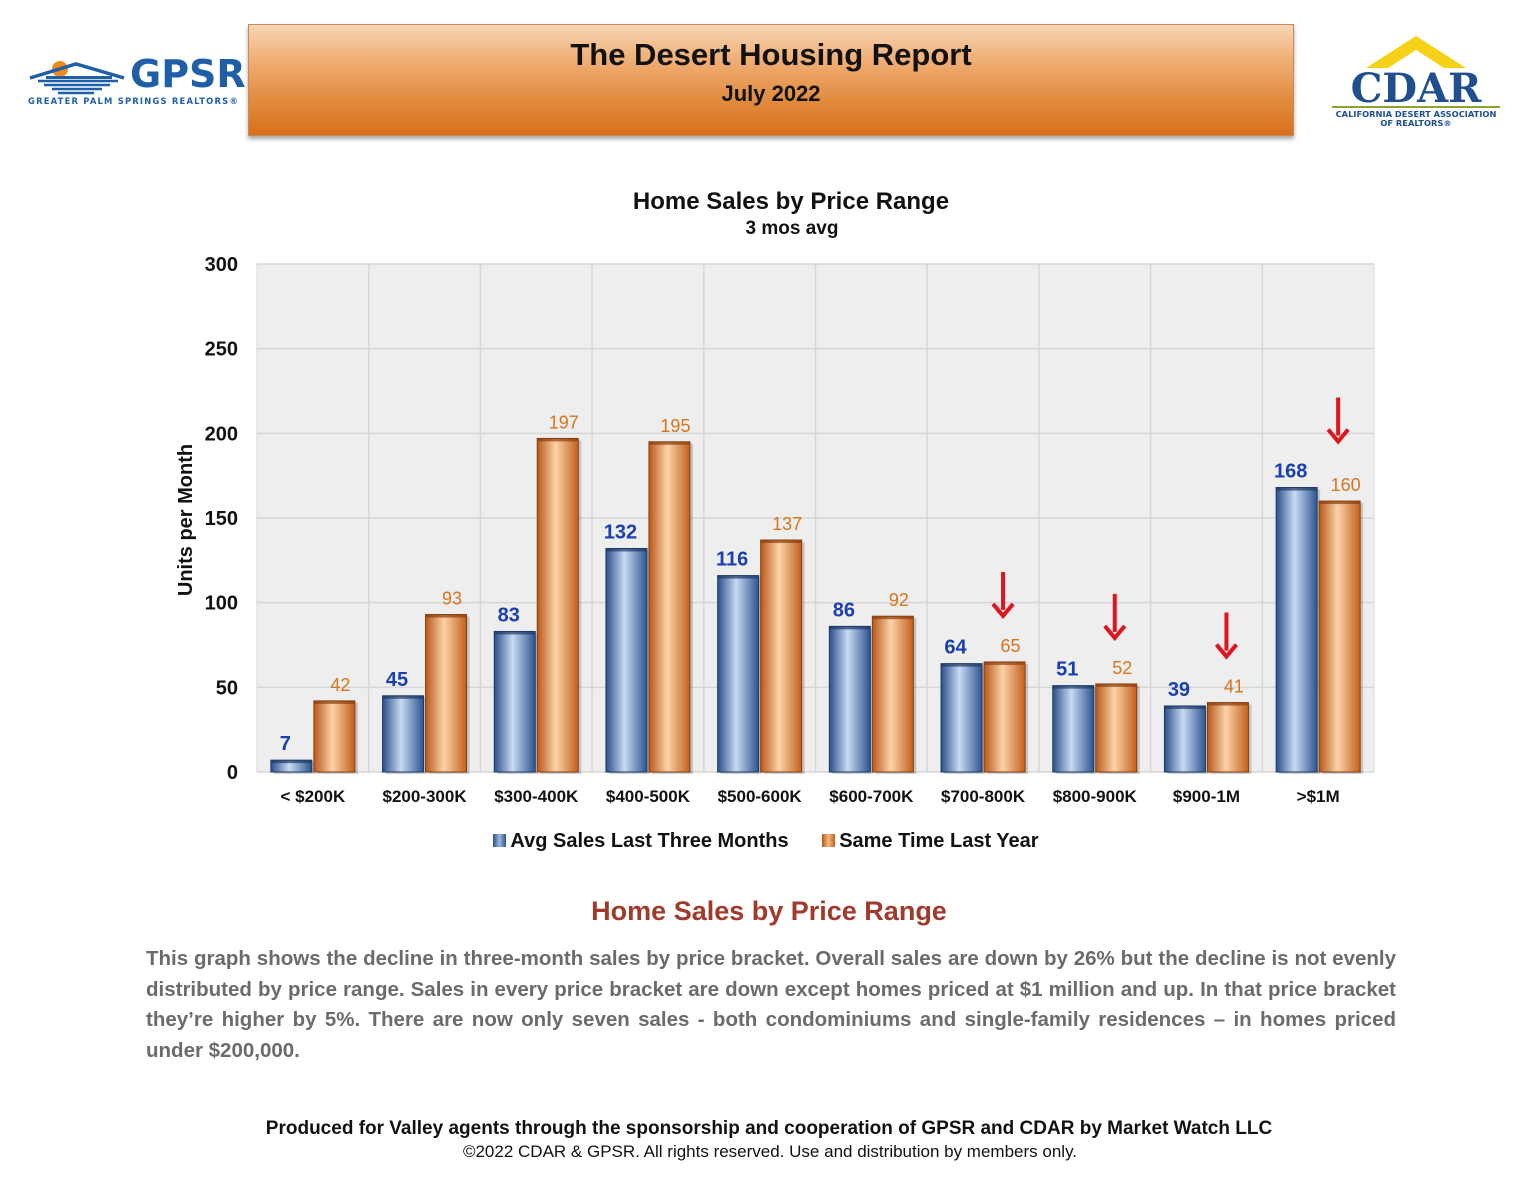 Image resolution: width=1536 pixels, height=1187 pixels. I want to click on data-label-avg: 39, so click(1179, 690).